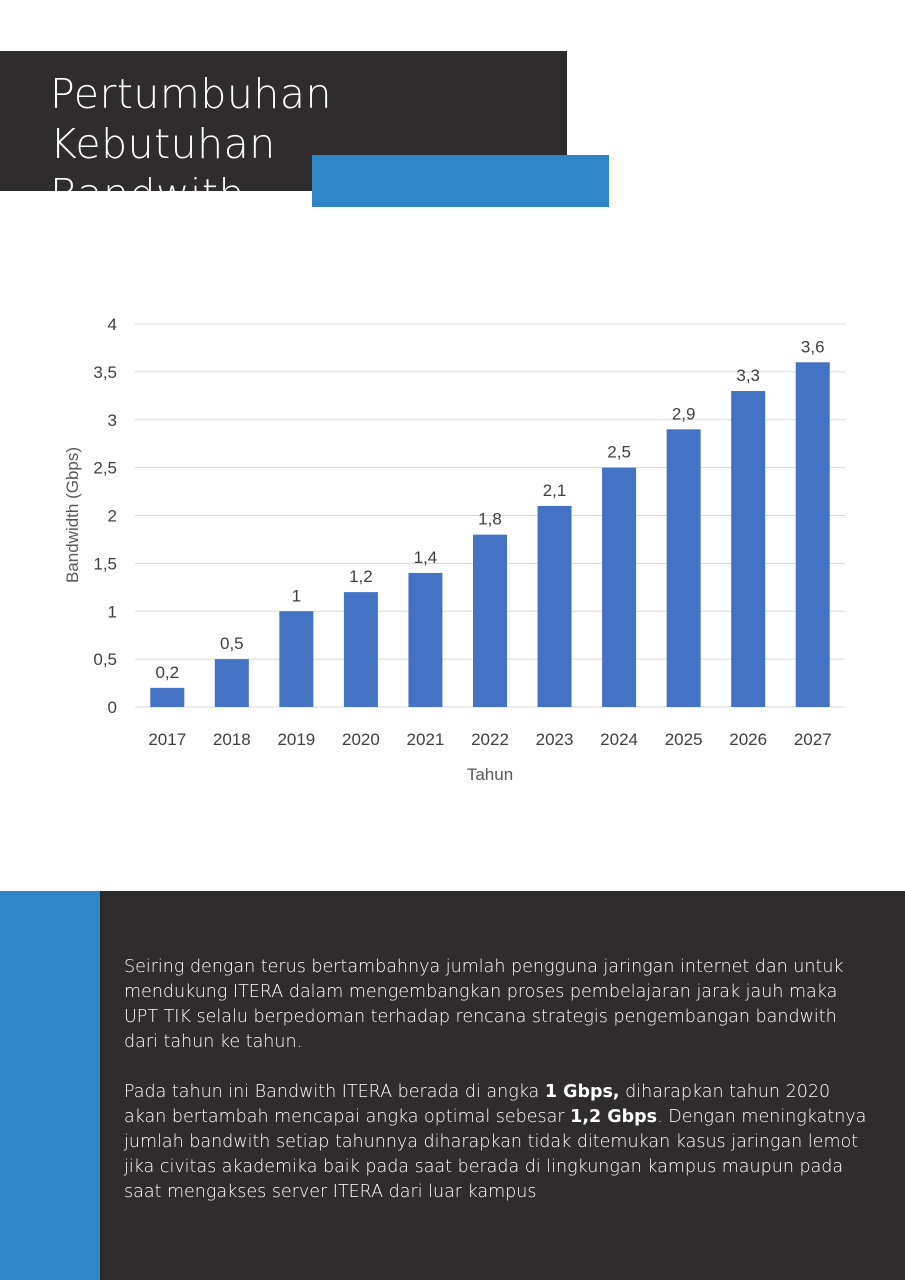  What do you see at coordinates (684, 739) in the screenshot?
I see `x-tick-label-2025: 2025` at bounding box center [684, 739].